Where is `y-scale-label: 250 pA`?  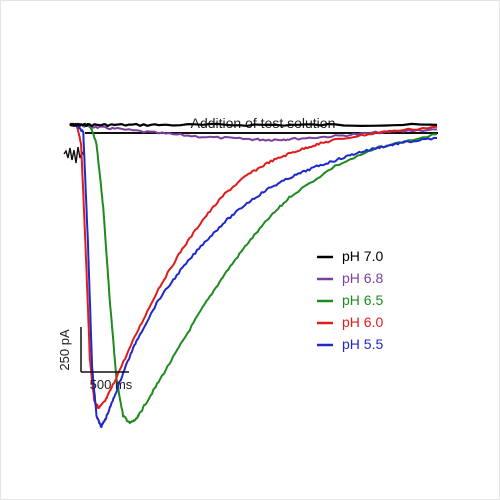
y-scale-label: 250 pA is located at coordinates (64, 350).